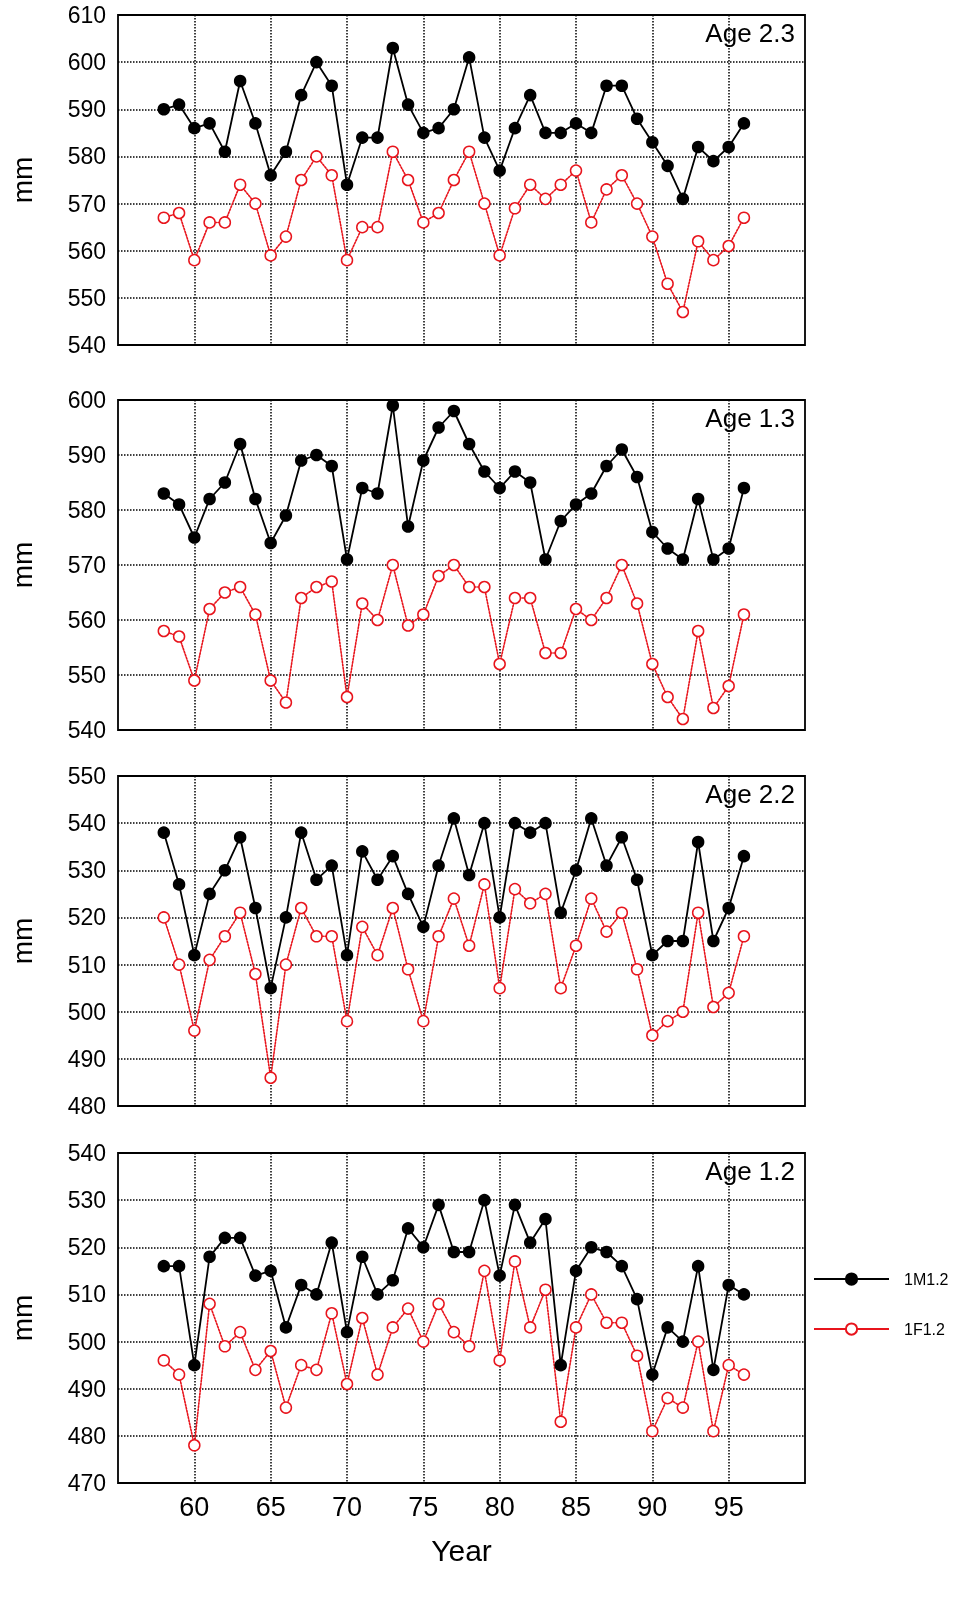 The width and height of the screenshot is (979, 1598). Describe the element at coordinates (86, 1011) in the screenshot. I see `y-tick-label: 500` at that location.